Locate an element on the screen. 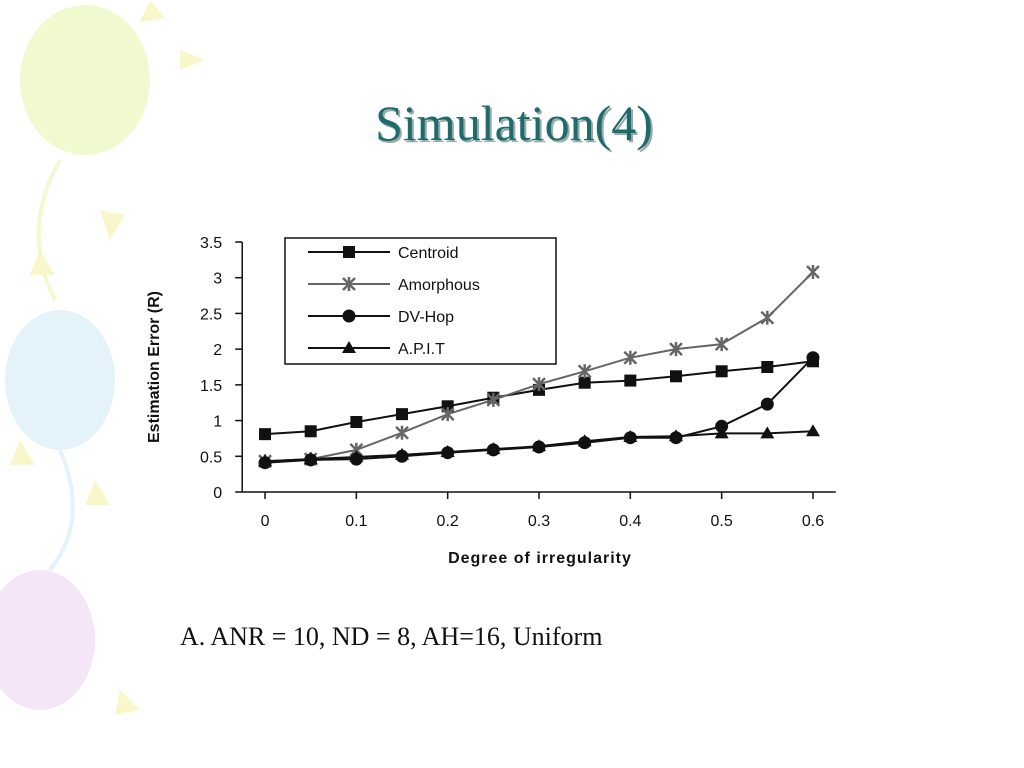 The height and width of the screenshot is (768, 1024). y-tick-label: 2 is located at coordinates (217, 350).